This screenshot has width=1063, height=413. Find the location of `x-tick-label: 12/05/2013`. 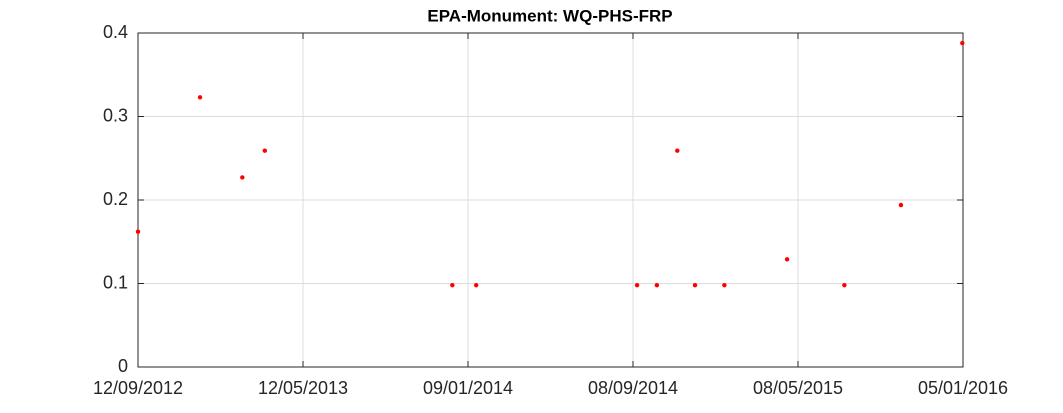

x-tick-label: 12/05/2013 is located at coordinates (303, 388).